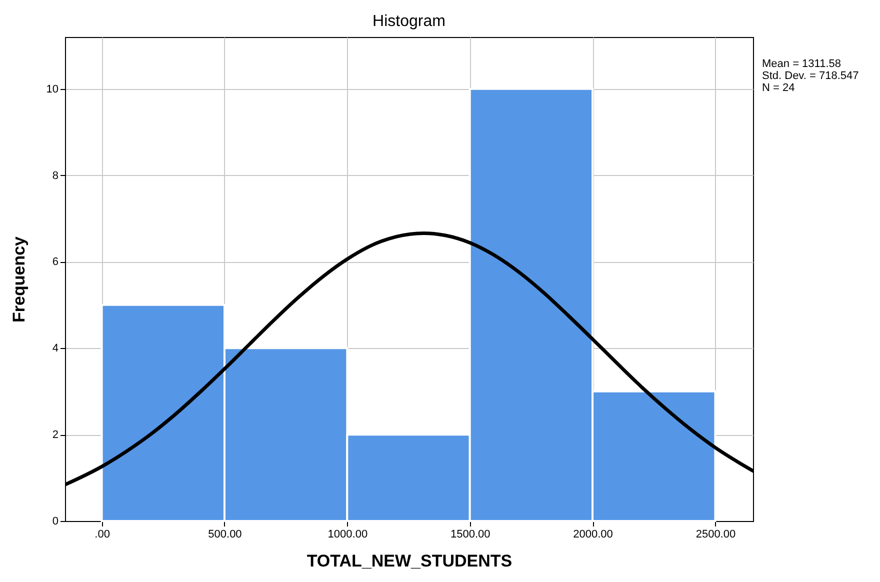 The width and height of the screenshot is (880, 582). Describe the element at coordinates (802, 64) in the screenshot. I see `text: Mean = 1311.58` at that location.